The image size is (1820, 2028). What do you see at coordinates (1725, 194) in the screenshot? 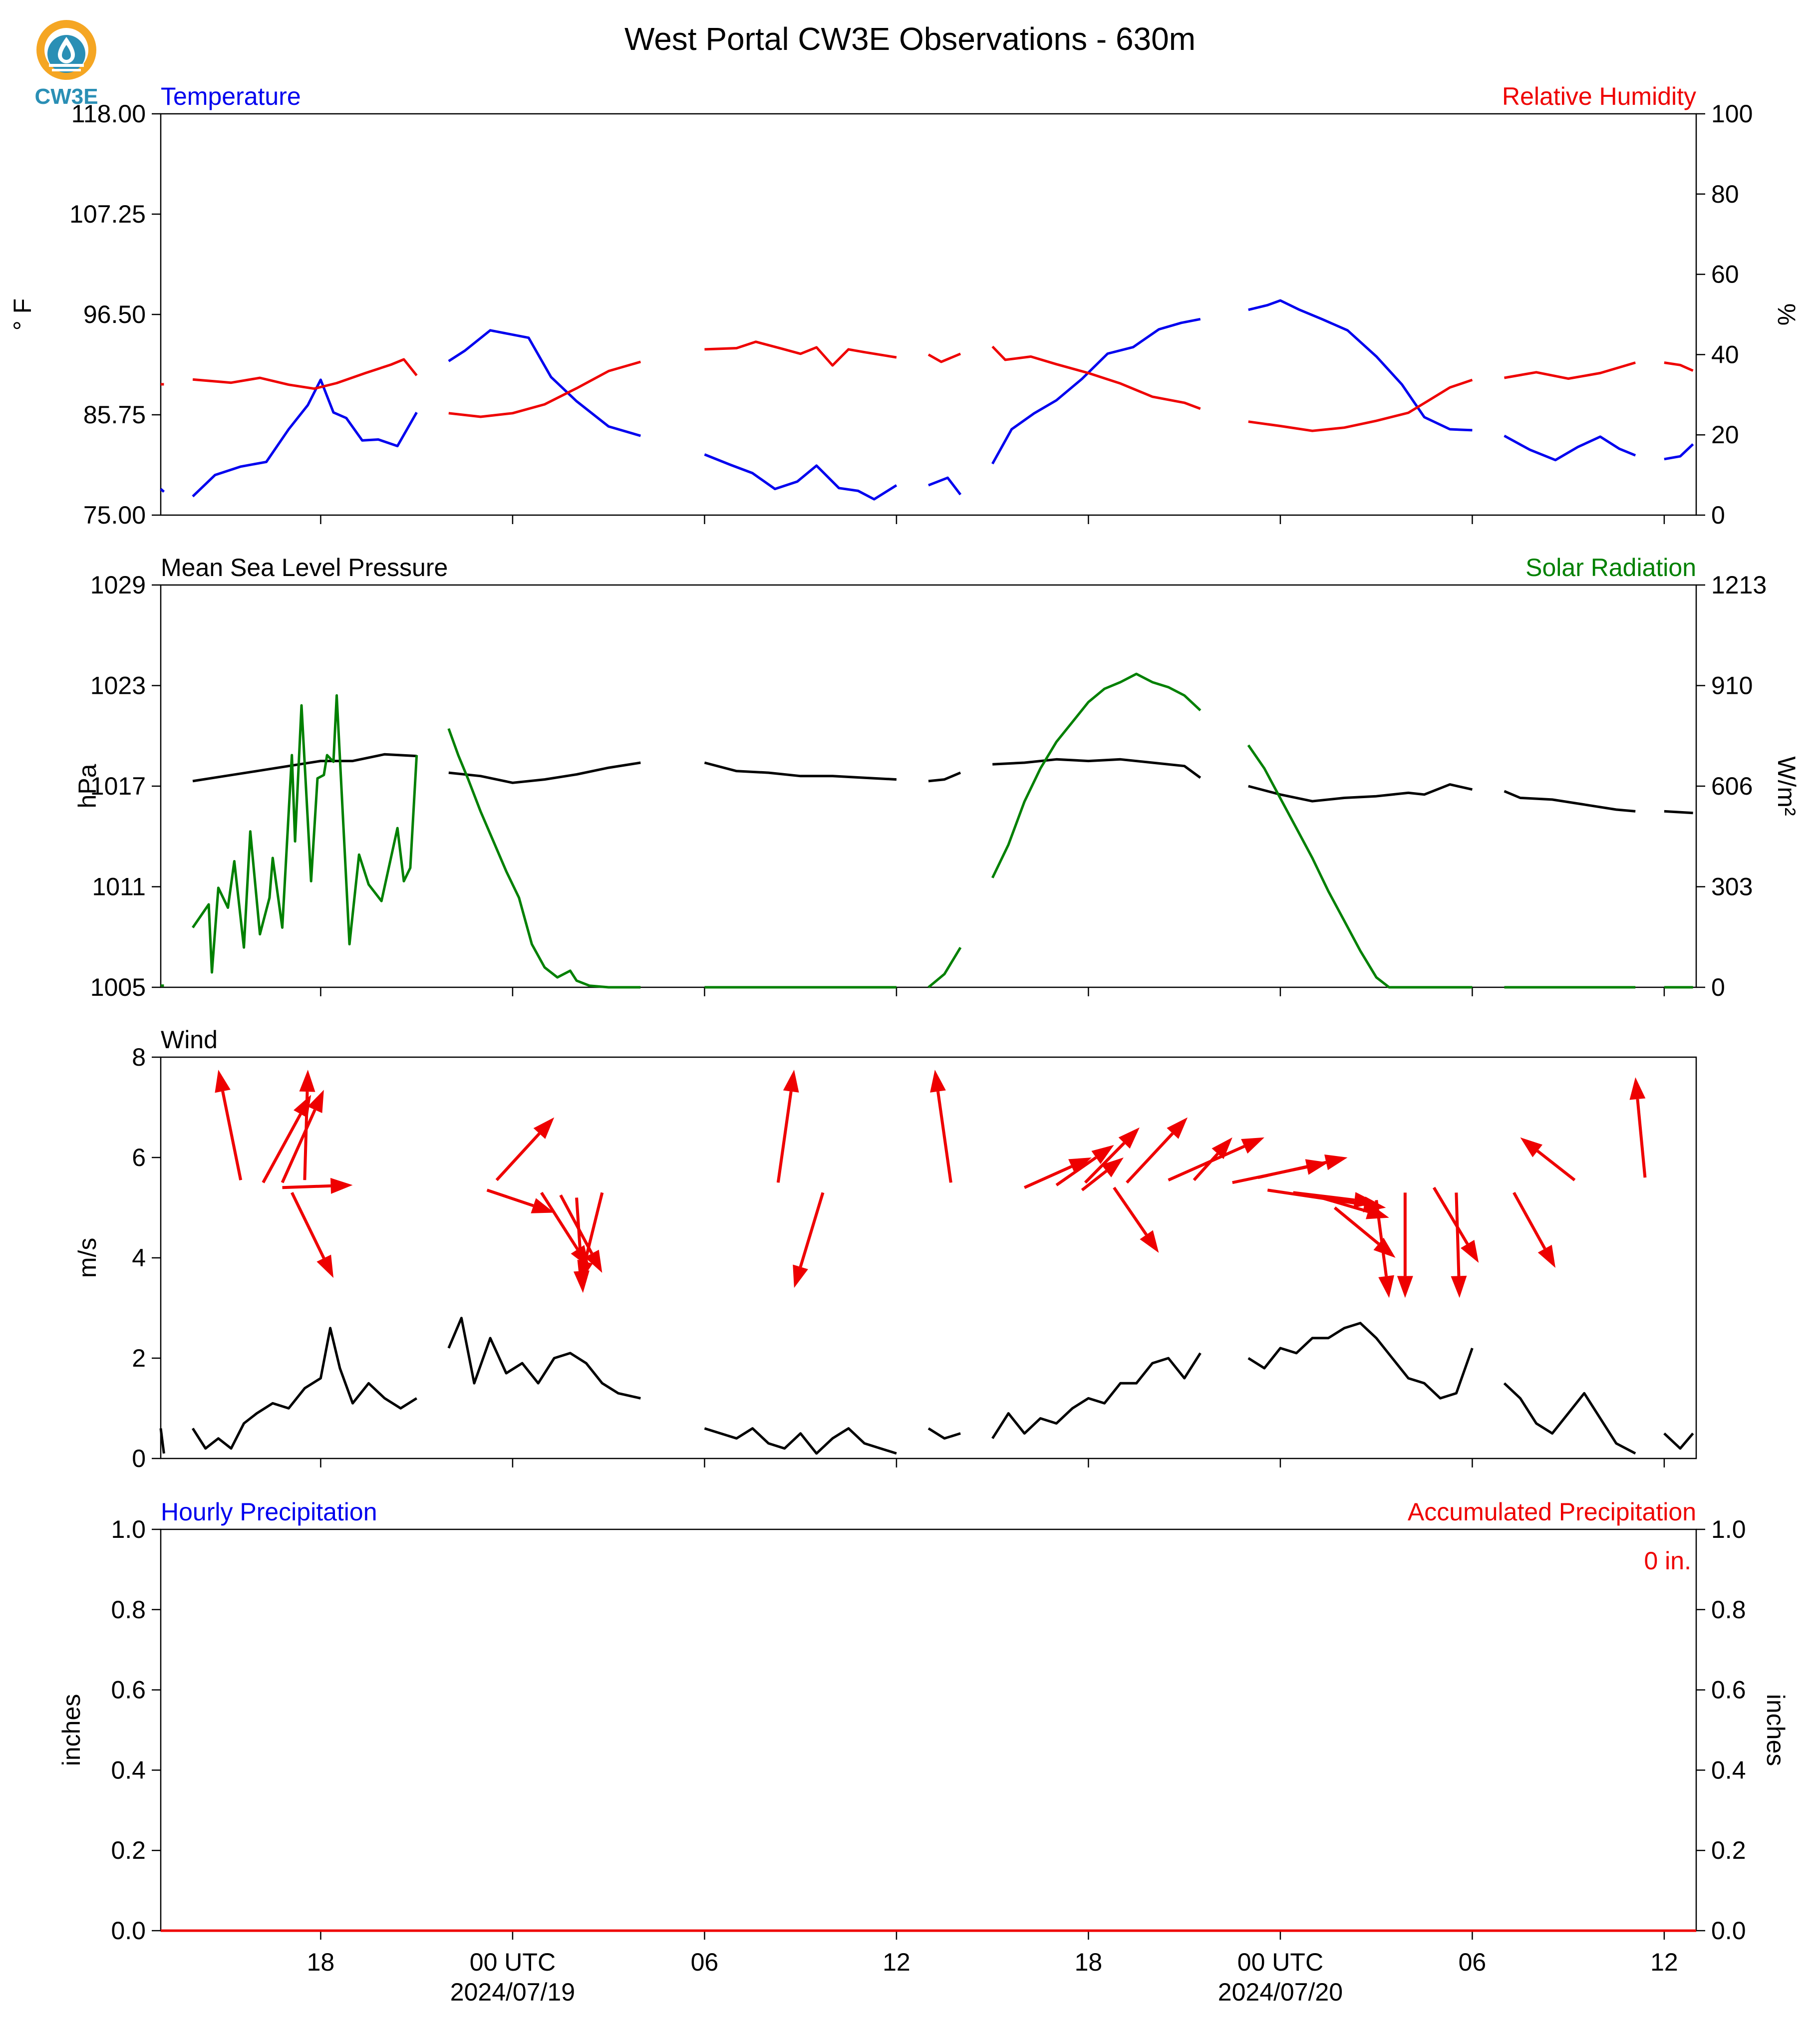
I see `y-right-tick-label: 80` at bounding box center [1725, 194].